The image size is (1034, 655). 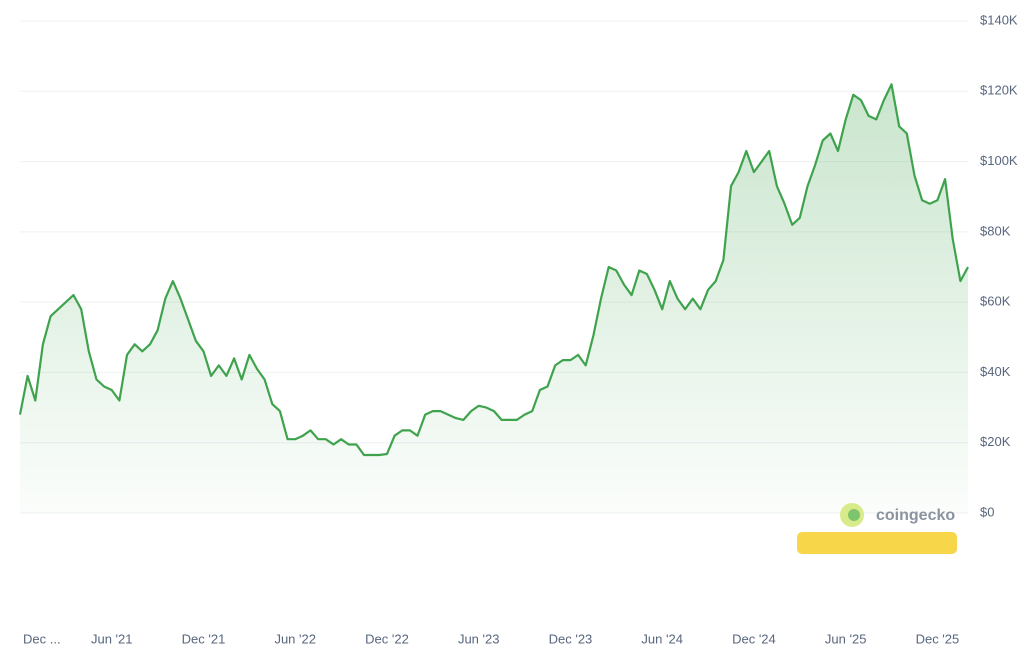 I want to click on x-tick-label: Jun '24, so click(x=662, y=638).